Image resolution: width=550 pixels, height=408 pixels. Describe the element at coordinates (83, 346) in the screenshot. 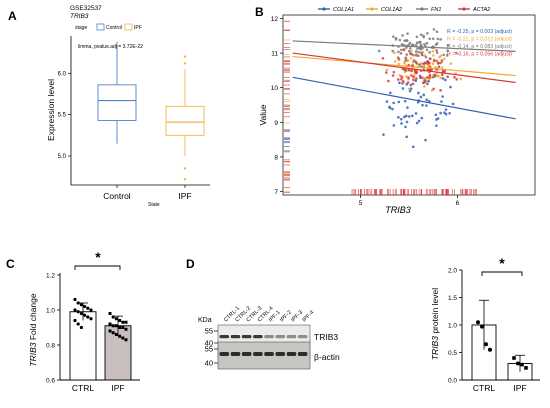

I see `bar-ctrl` at that location.